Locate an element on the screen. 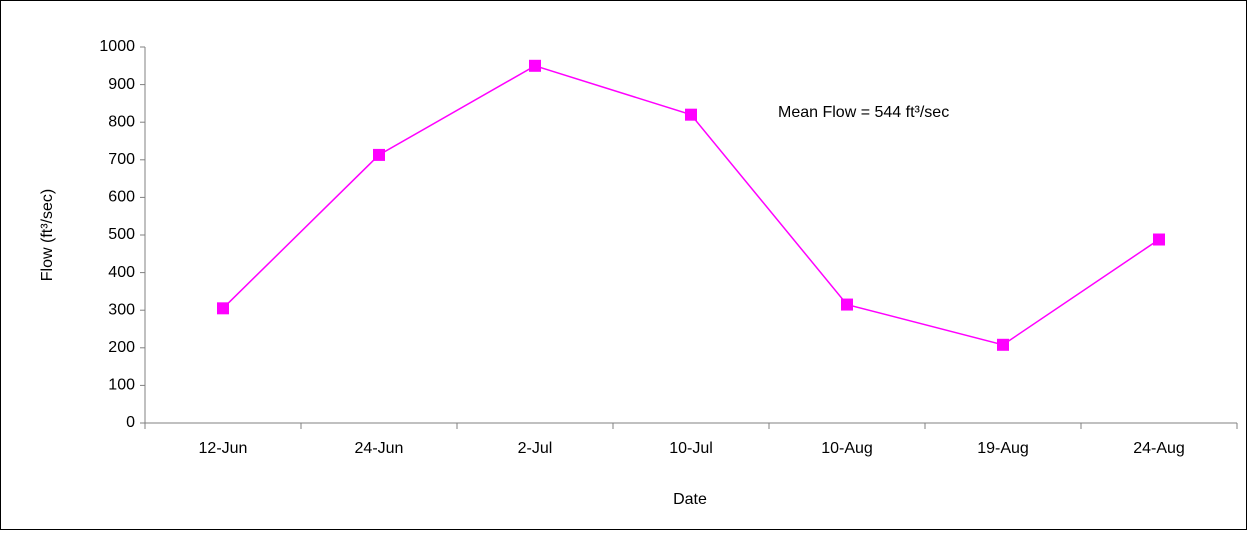 The height and width of the screenshot is (535, 1247). y-tick-label: 700 is located at coordinates (121, 159).